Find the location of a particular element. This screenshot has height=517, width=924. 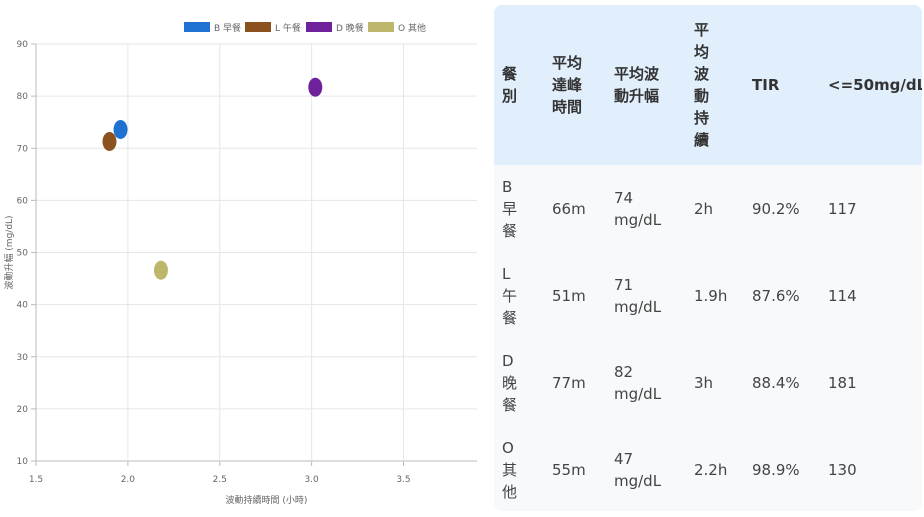

table-row: O 其 他 55m 47 mg/dL 2.2h 98.9% 130 is located at coordinates (708, 468).